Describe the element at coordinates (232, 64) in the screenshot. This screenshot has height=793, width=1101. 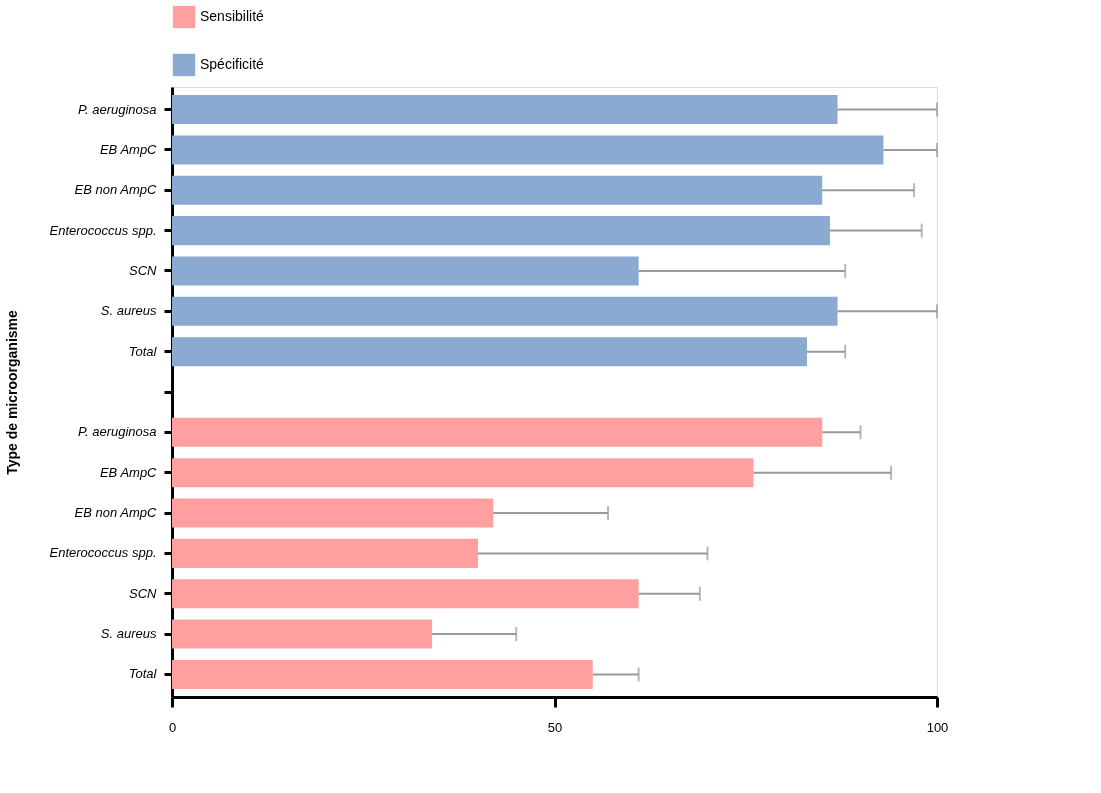
I see `legend-label: Spécificité` at that location.